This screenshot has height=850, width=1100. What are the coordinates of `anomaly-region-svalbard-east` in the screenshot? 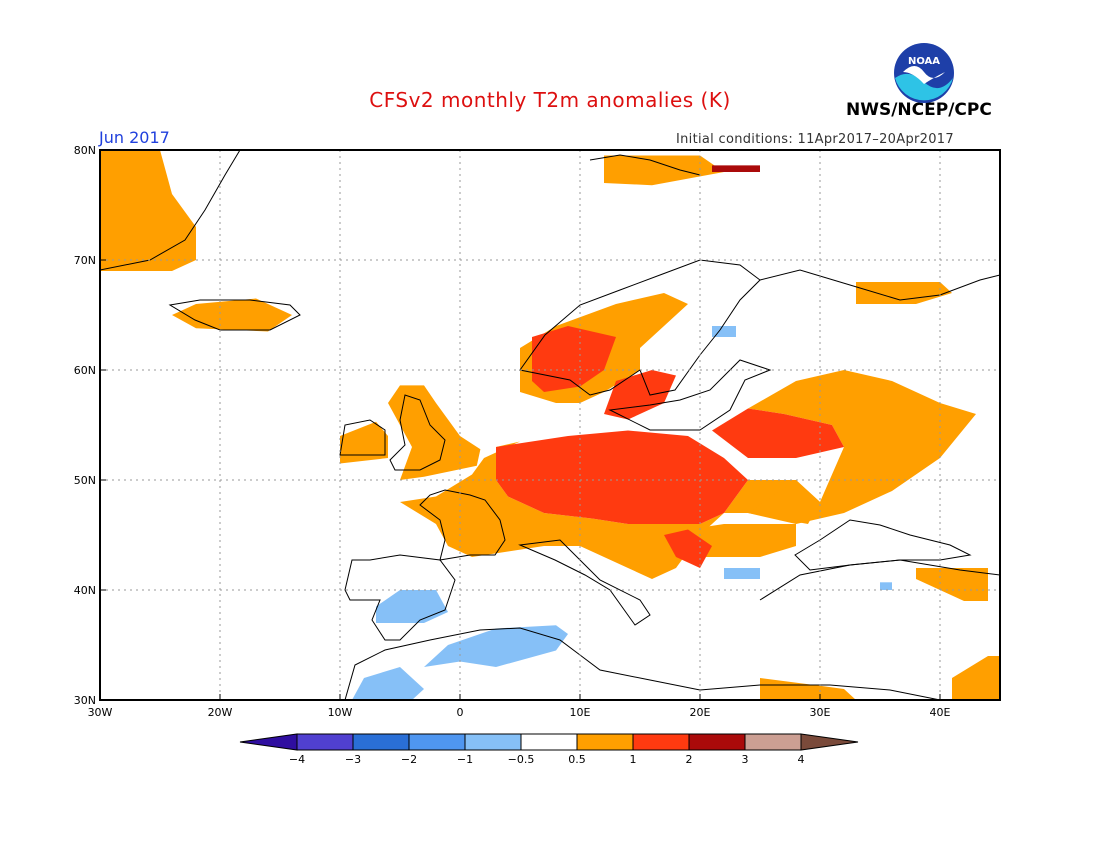 It's located at (736, 168).